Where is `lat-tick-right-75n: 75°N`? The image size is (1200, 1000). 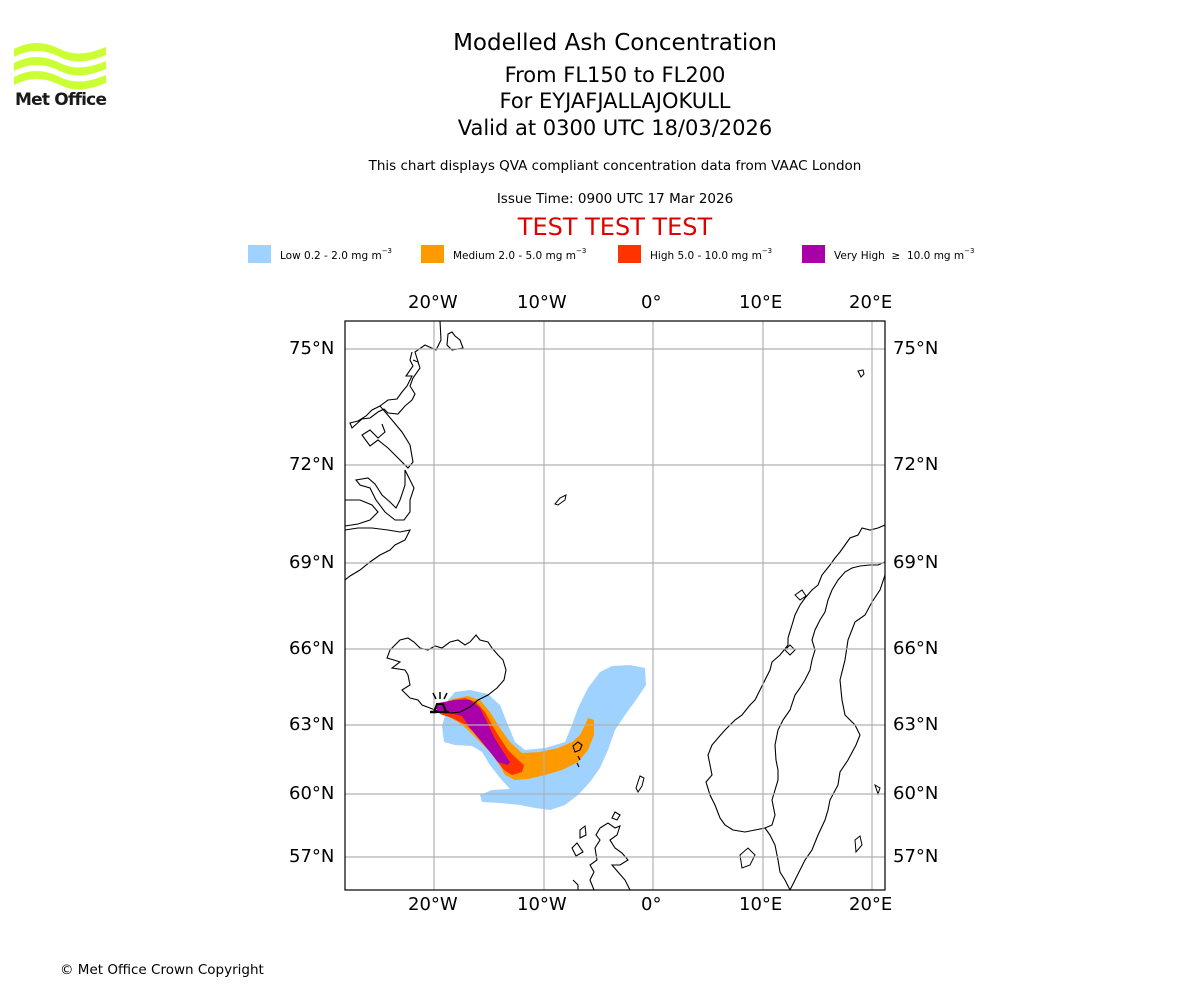 lat-tick-right-75n: 75°N is located at coordinates (916, 348).